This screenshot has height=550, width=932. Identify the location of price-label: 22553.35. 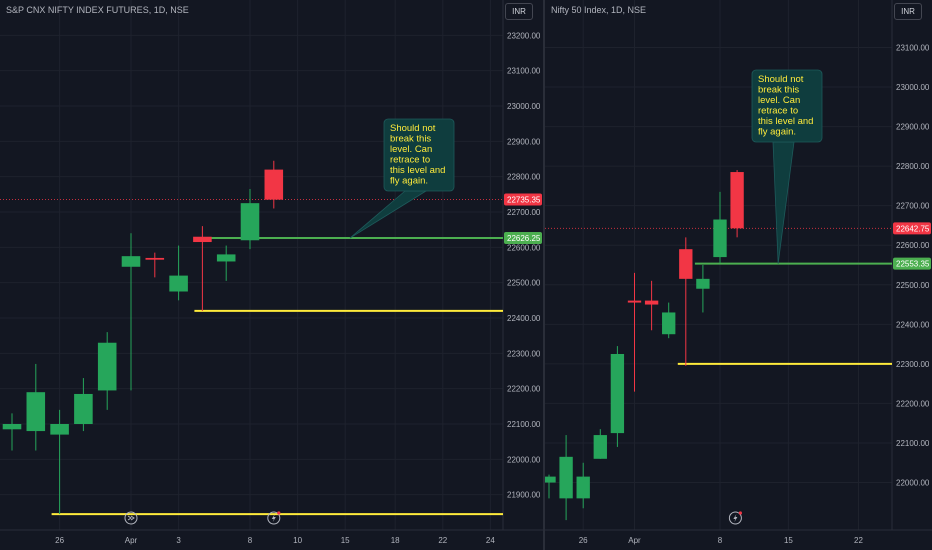
(913, 264).